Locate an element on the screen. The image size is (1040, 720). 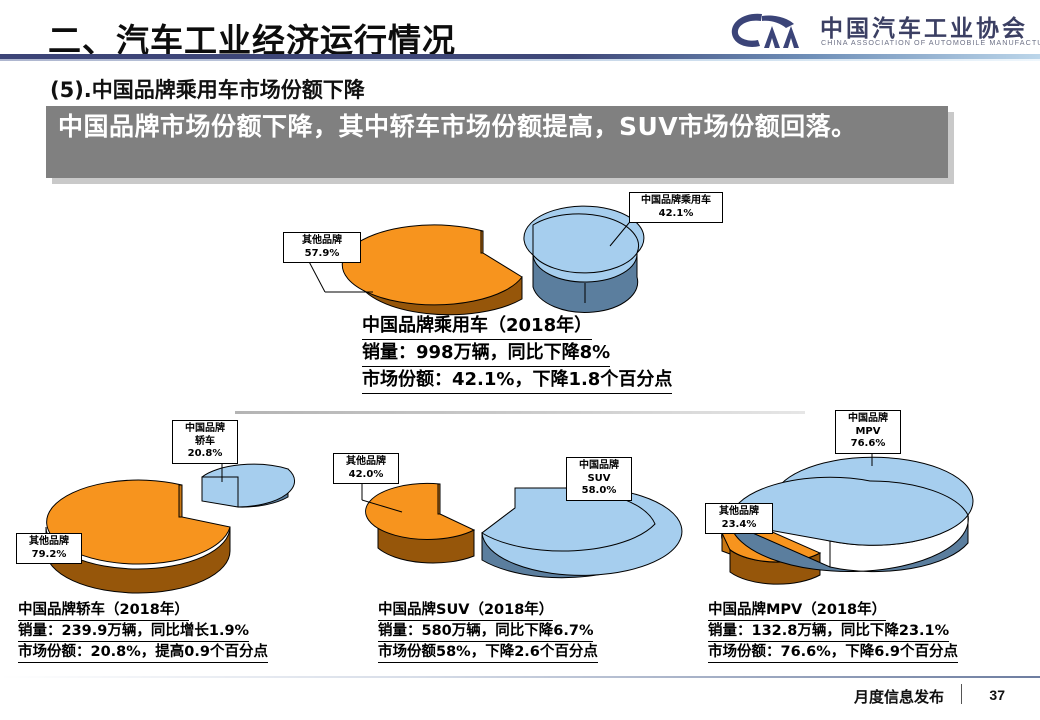
callout-sedan-cn-name-l2: 轿车 is located at coordinates (205, 441).